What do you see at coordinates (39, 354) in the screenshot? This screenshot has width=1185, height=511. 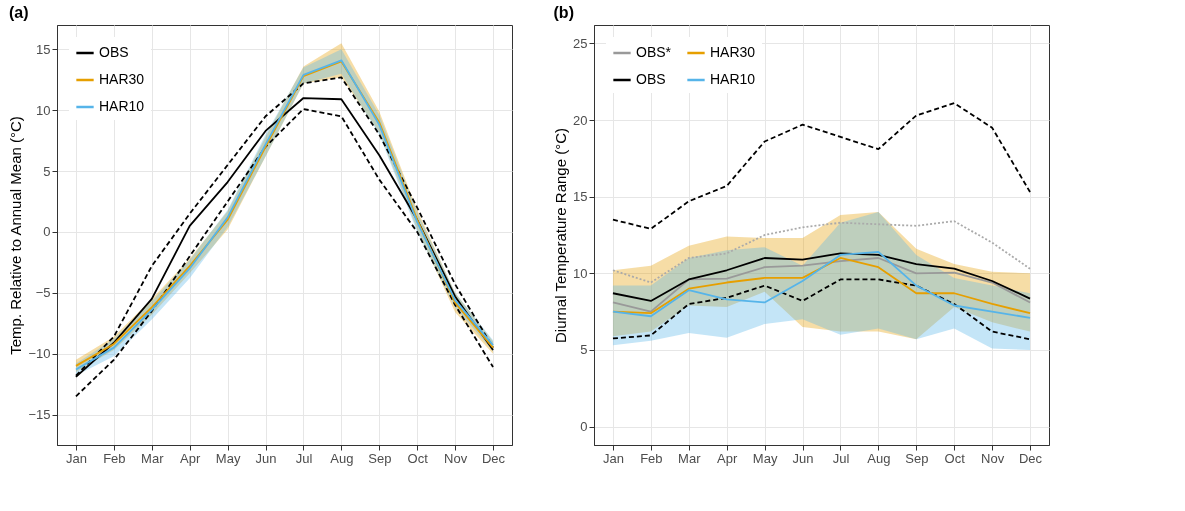 I see `y-tick-label: −10` at bounding box center [39, 354].